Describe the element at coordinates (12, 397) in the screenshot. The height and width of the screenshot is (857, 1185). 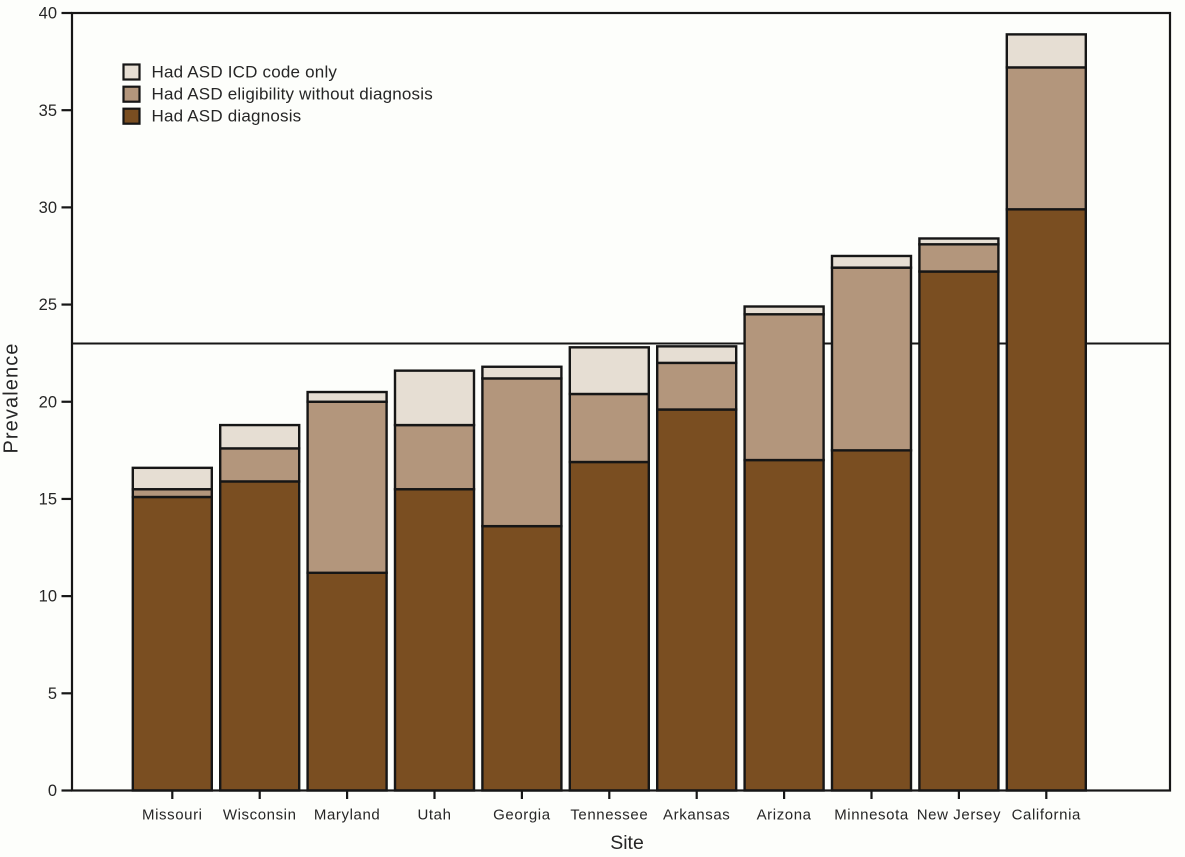
I see `svg-text: Prevalence` at that location.